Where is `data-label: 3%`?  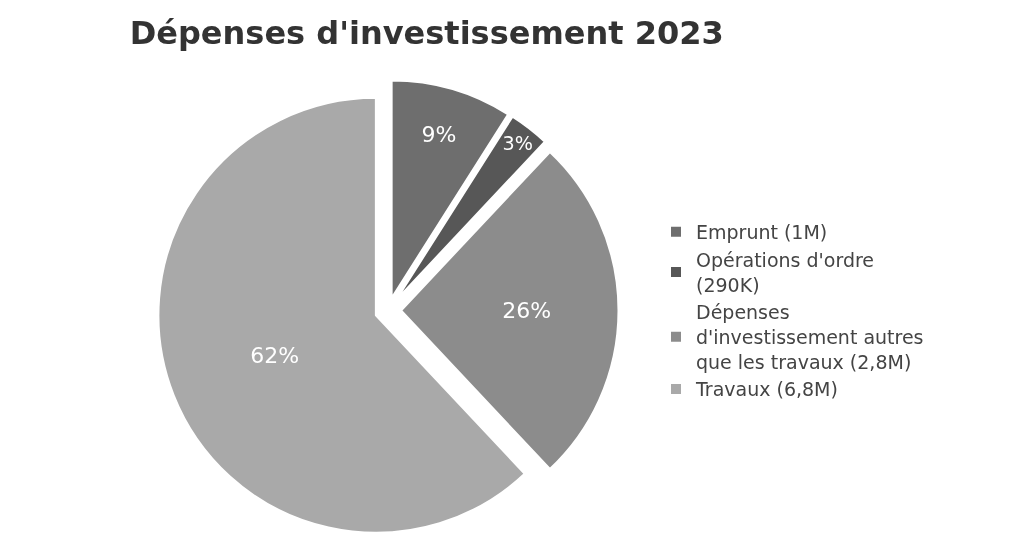
data-label: 3% is located at coordinates (518, 143).